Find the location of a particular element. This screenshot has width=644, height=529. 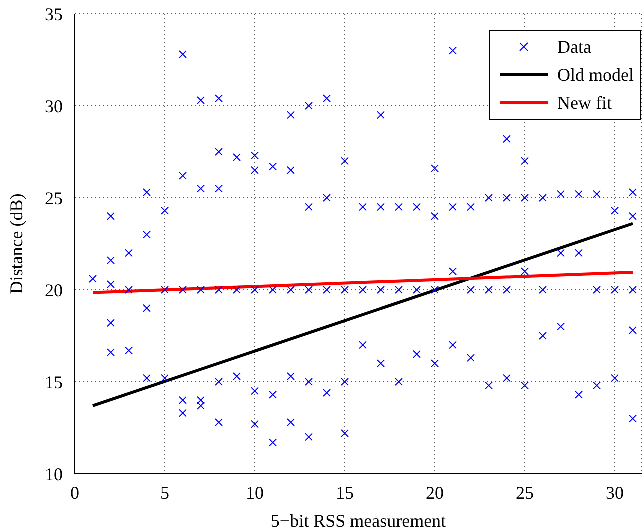

x-tick-label: 15 is located at coordinates (345, 492).